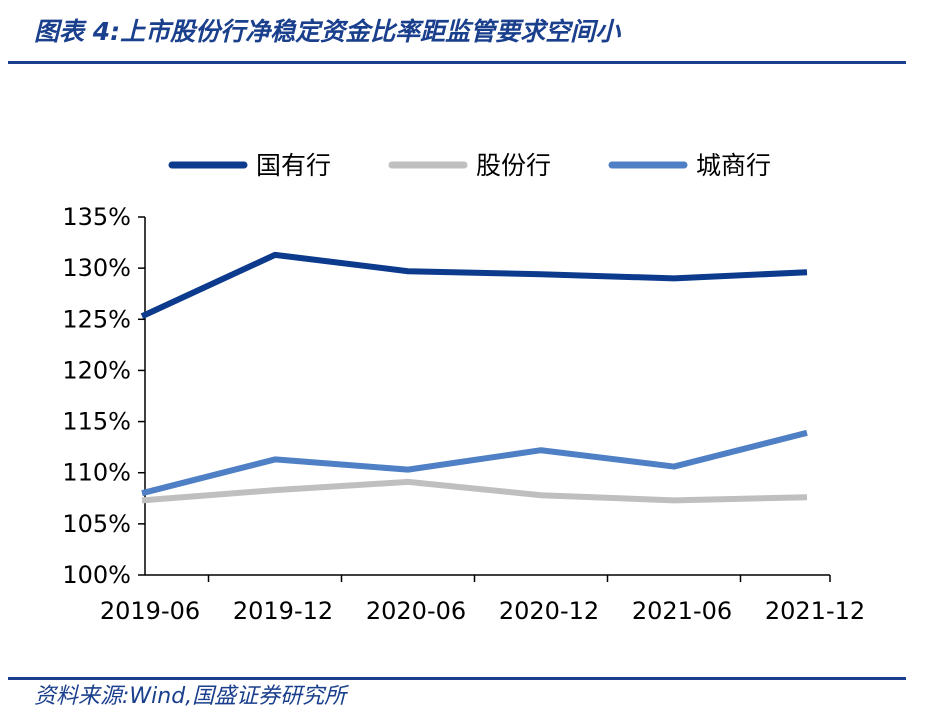  I want to click on x-tick-label: 2020-06, so click(416, 611).